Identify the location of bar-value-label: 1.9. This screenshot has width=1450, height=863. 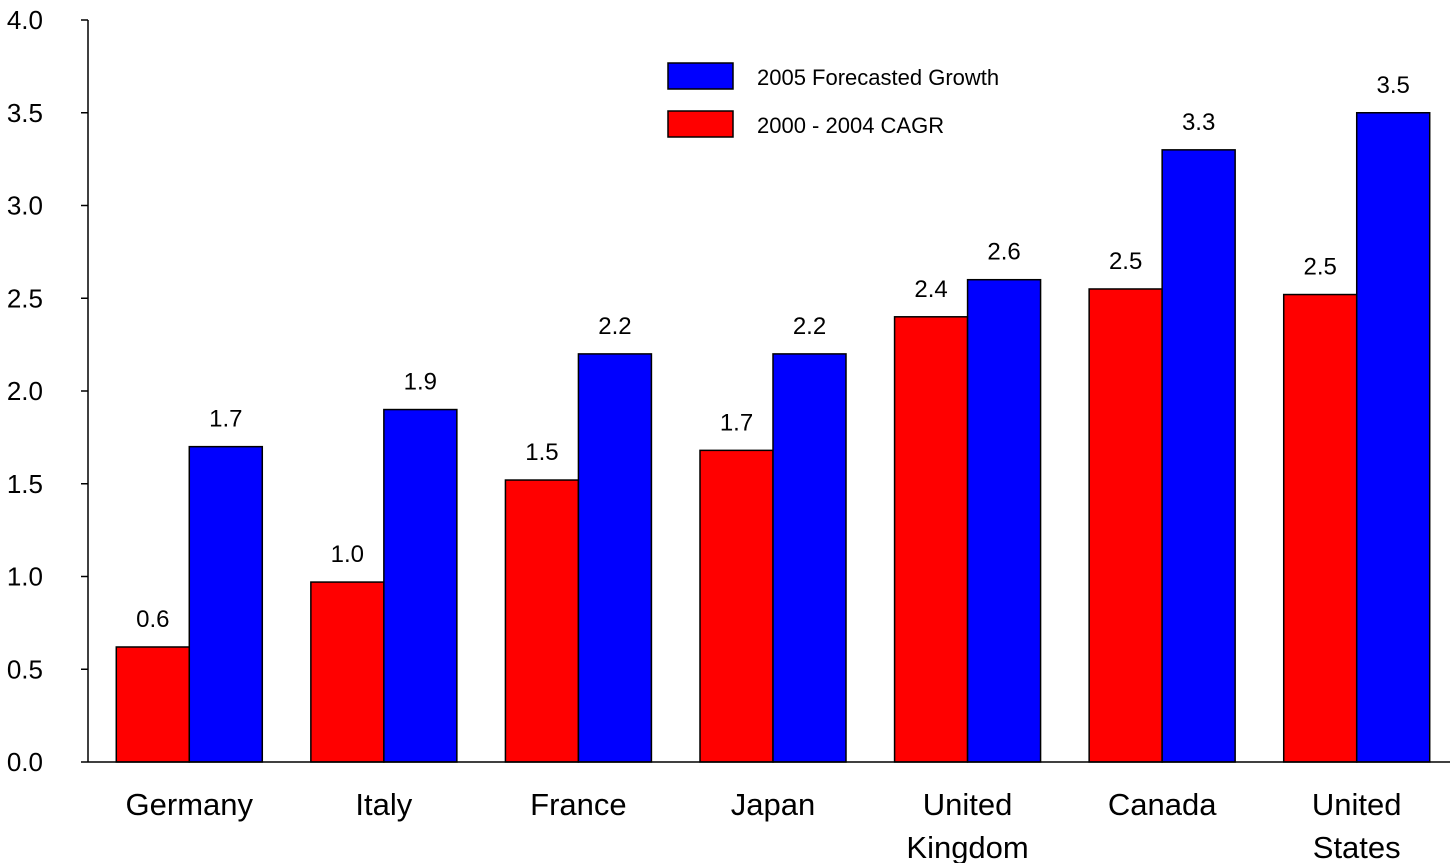
(420, 382).